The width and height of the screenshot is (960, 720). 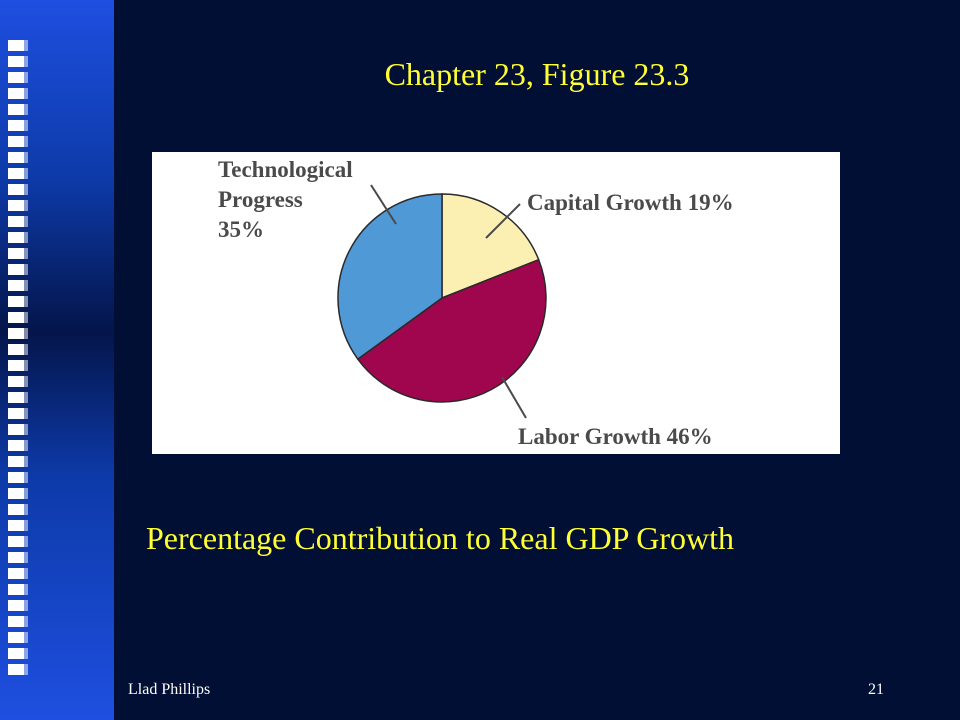 What do you see at coordinates (615, 436) in the screenshot?
I see `slice-label-labor: Labor Growth 46%` at bounding box center [615, 436].